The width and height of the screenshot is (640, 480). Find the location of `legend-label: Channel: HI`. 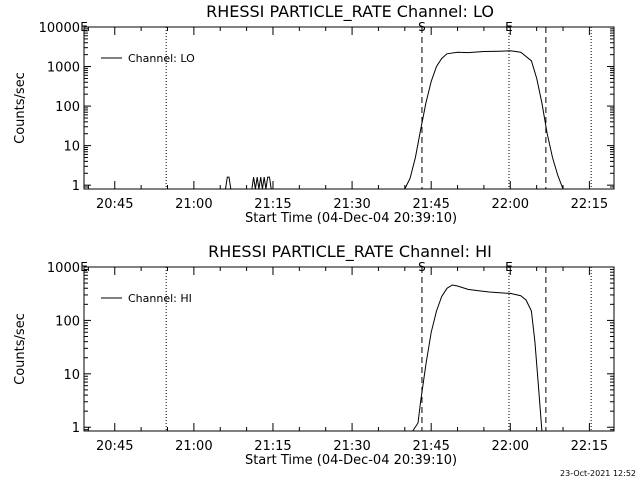

legend-label: Channel: HI is located at coordinates (160, 298).